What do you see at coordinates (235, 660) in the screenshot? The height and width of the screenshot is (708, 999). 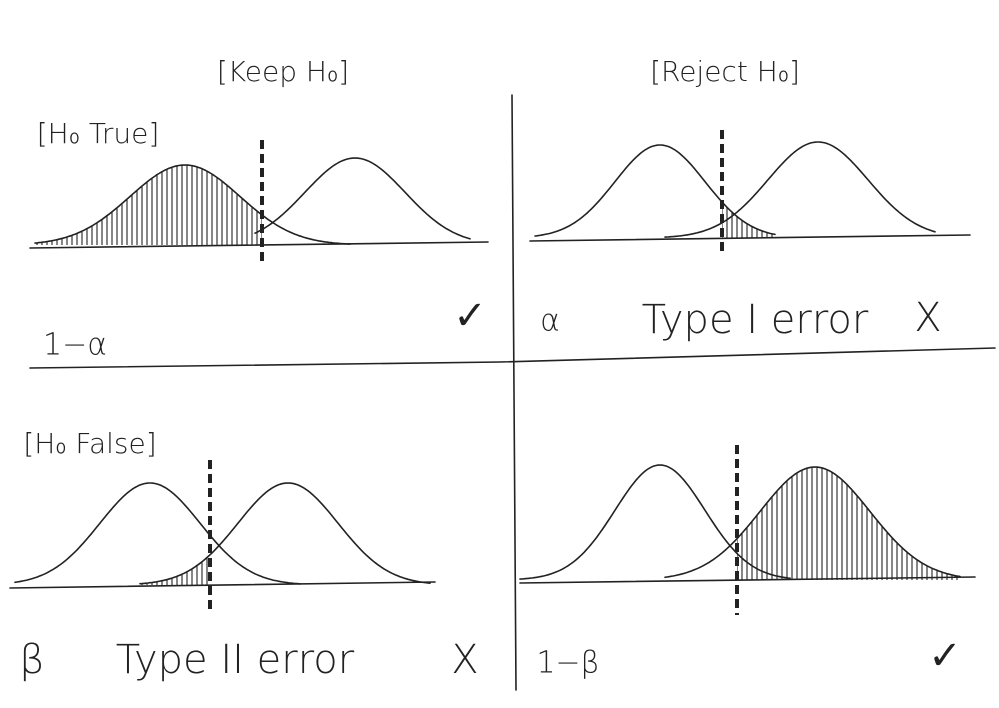 I see `outcome: Type II error` at bounding box center [235, 660].